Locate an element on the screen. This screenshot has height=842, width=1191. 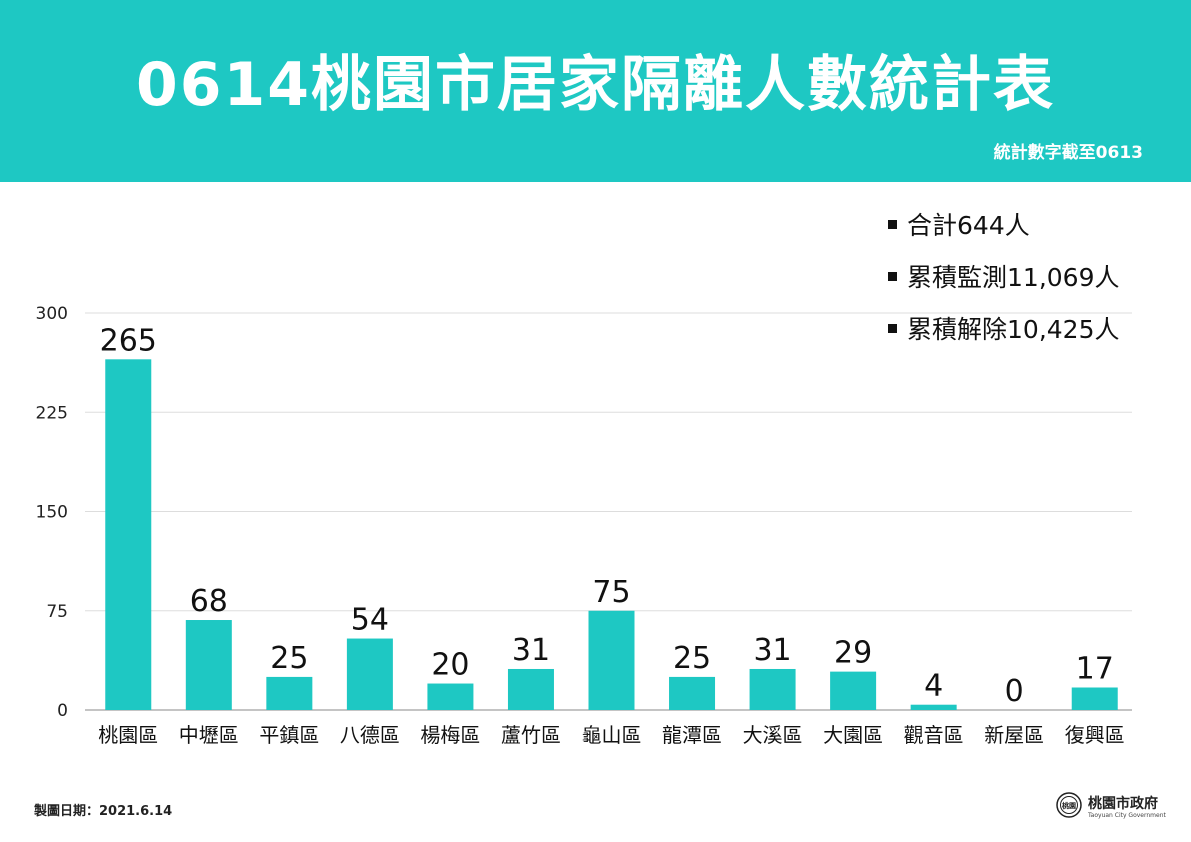
x-tick-label: 龍潭區 is located at coordinates (692, 735).